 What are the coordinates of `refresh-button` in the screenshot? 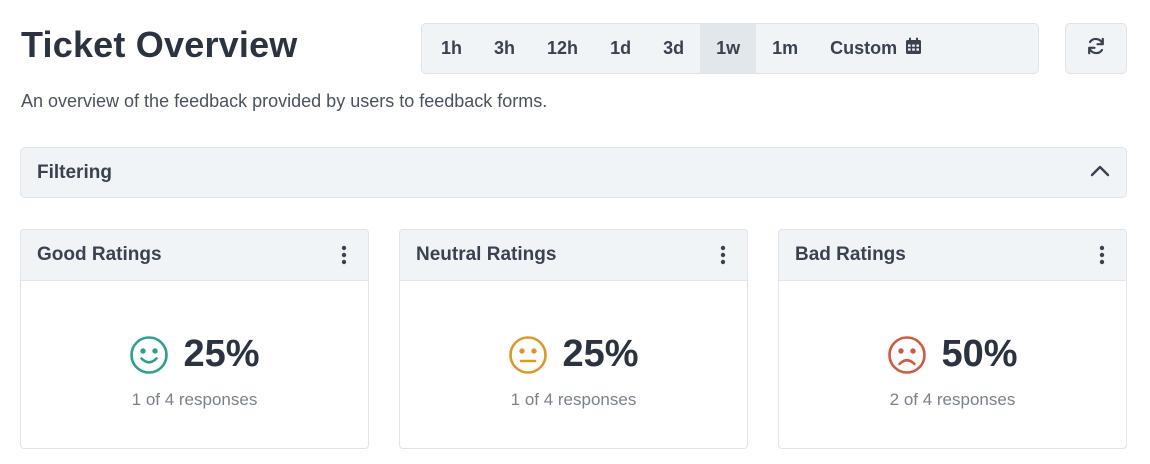 It's located at (1096, 48).